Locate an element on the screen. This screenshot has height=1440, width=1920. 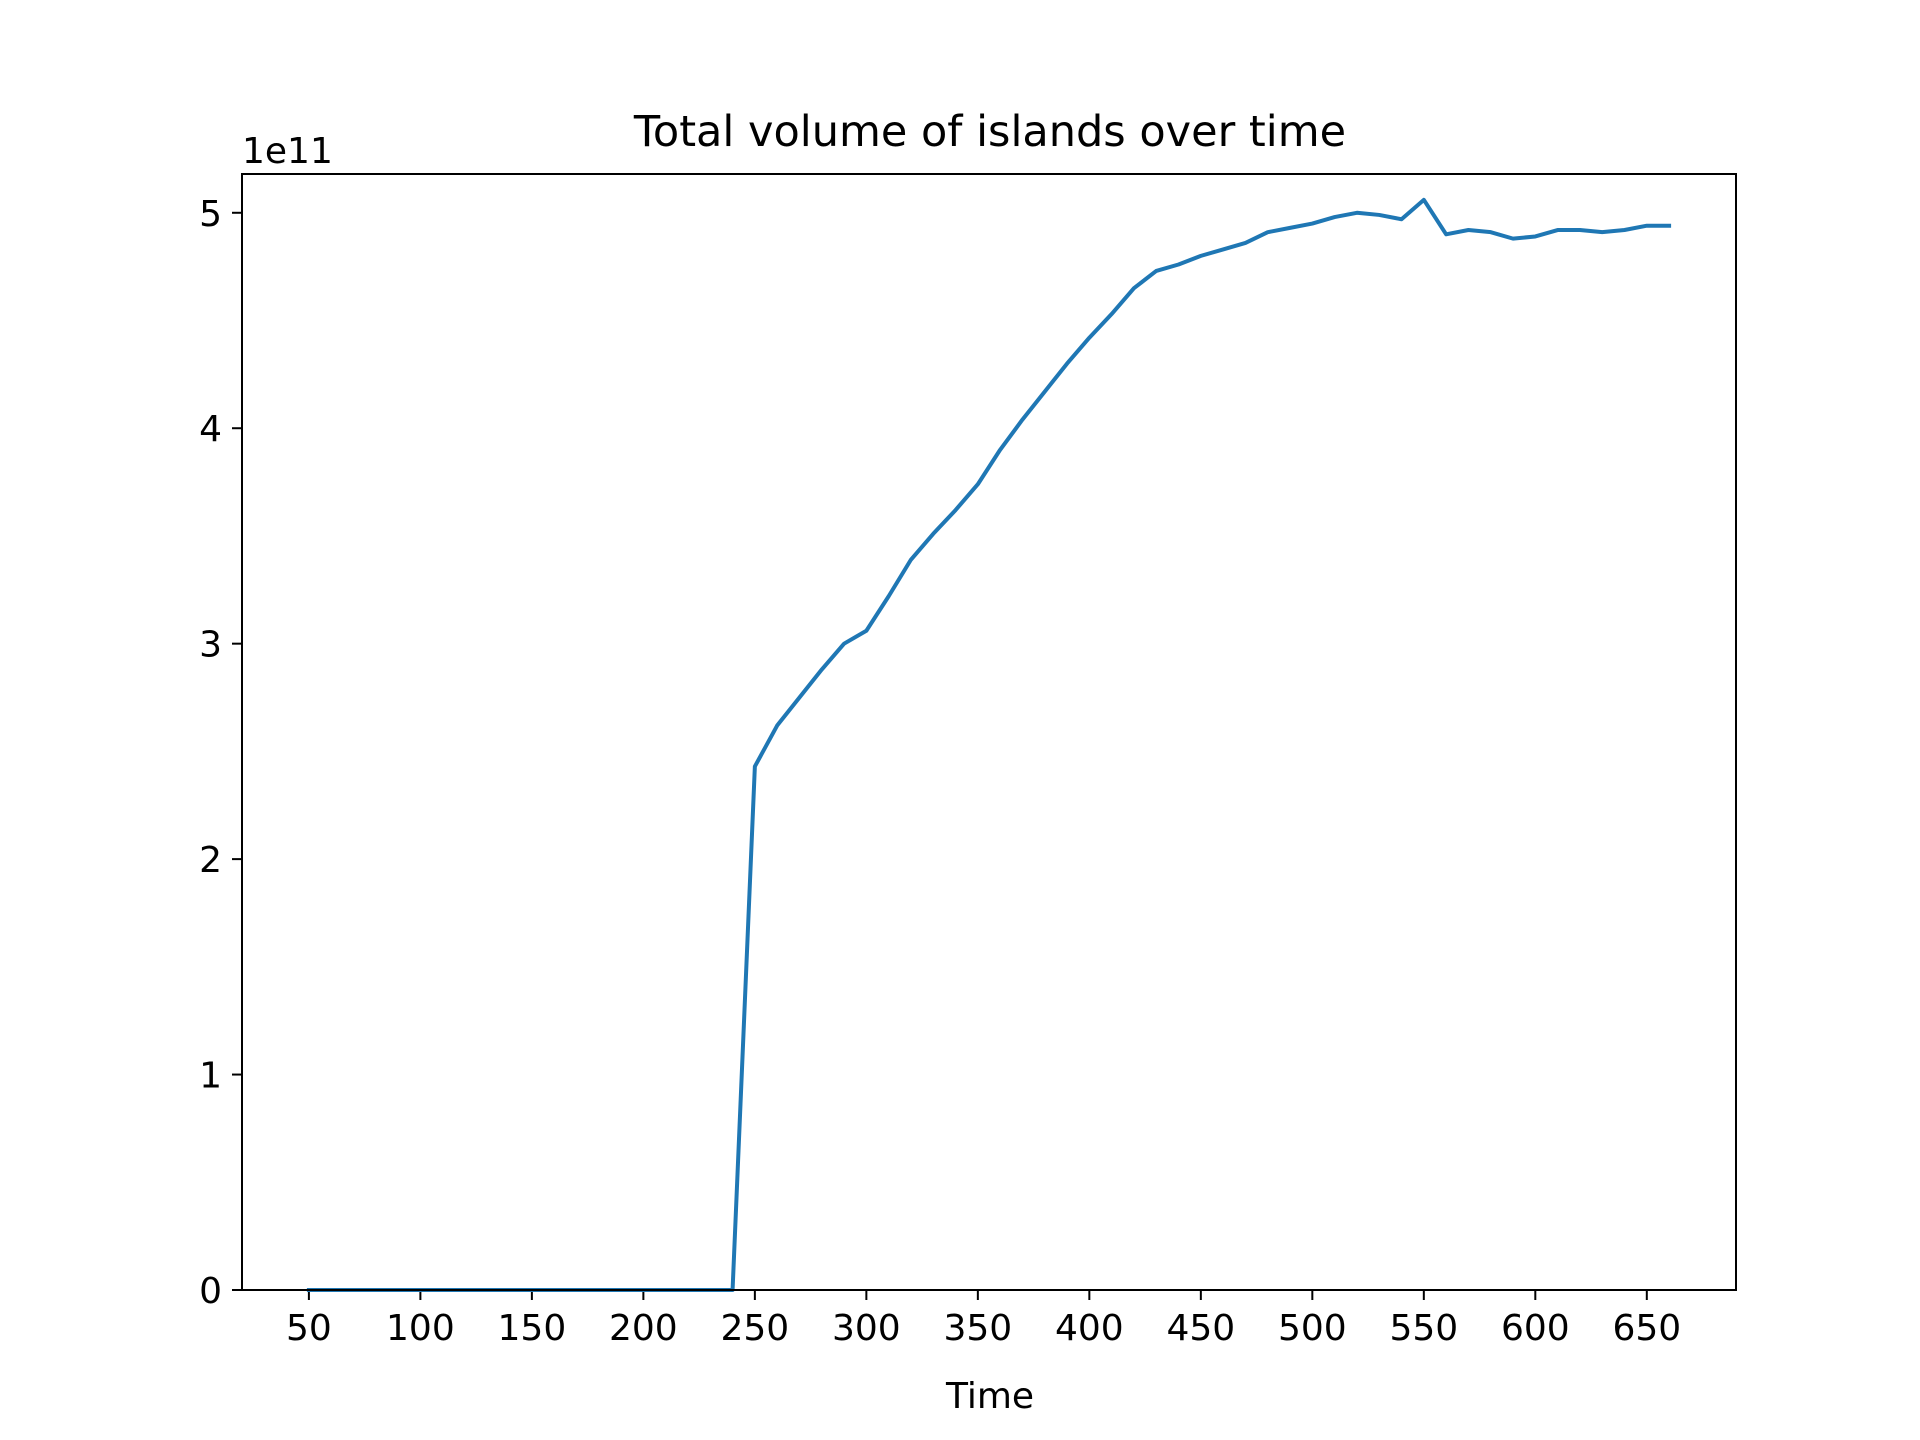
x-axis: 50 100 150 200 250 300 350 400 450 500 550 600 650 is located at coordinates (983, 1319).